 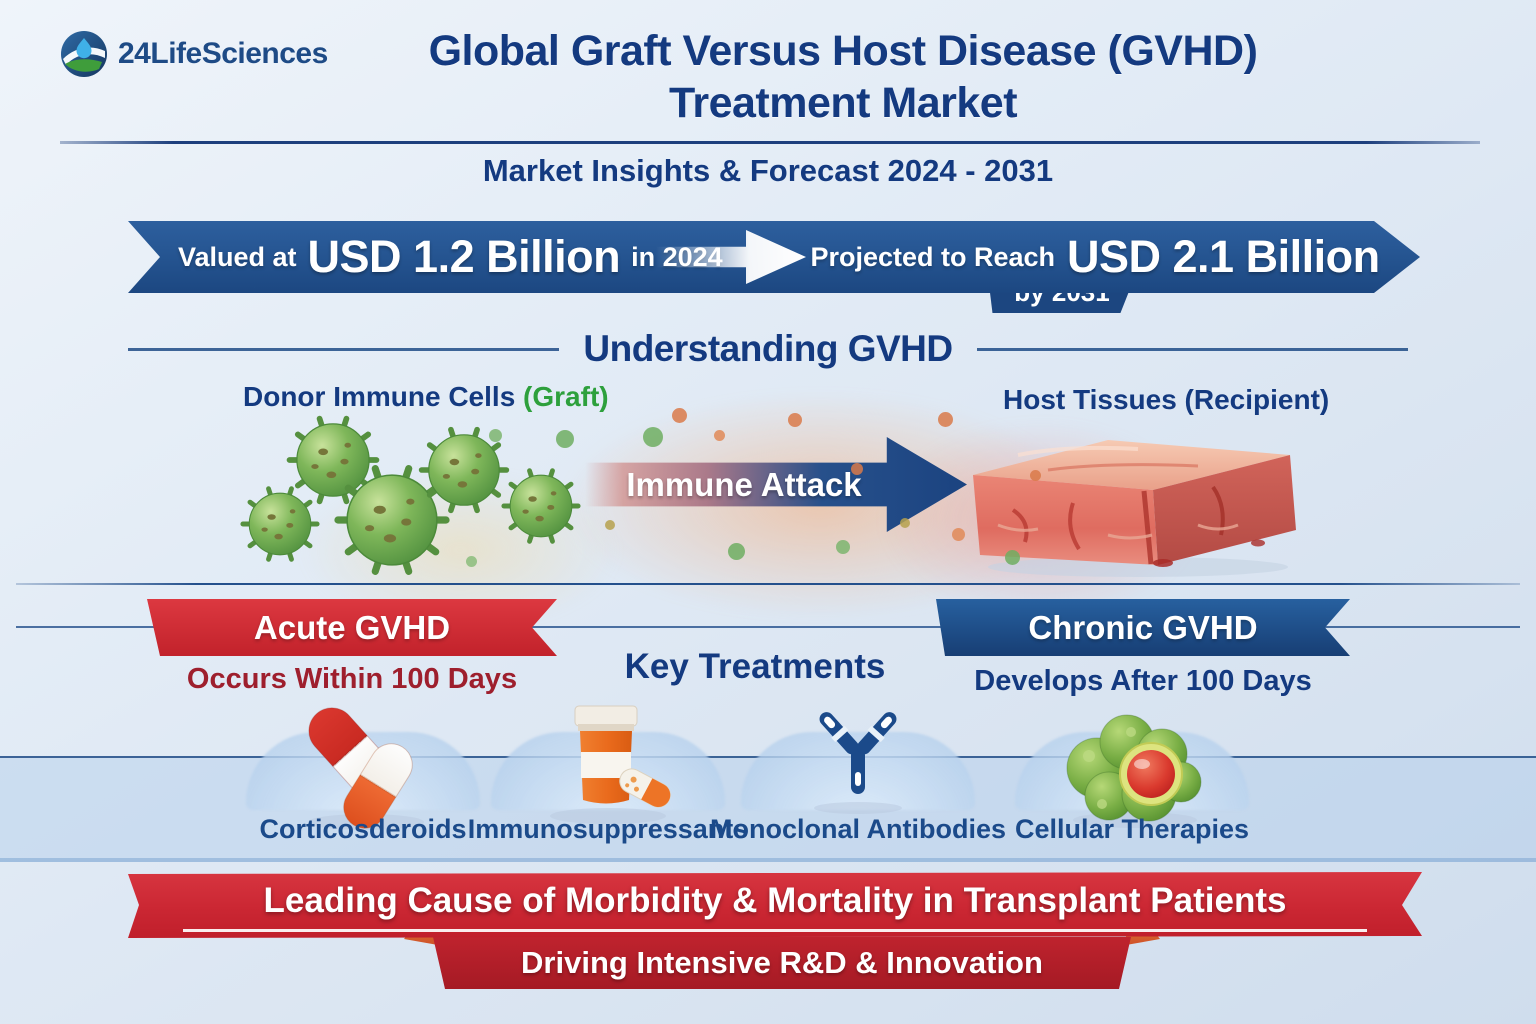 What do you see at coordinates (770, 142) in the screenshot?
I see `title-divider` at bounding box center [770, 142].